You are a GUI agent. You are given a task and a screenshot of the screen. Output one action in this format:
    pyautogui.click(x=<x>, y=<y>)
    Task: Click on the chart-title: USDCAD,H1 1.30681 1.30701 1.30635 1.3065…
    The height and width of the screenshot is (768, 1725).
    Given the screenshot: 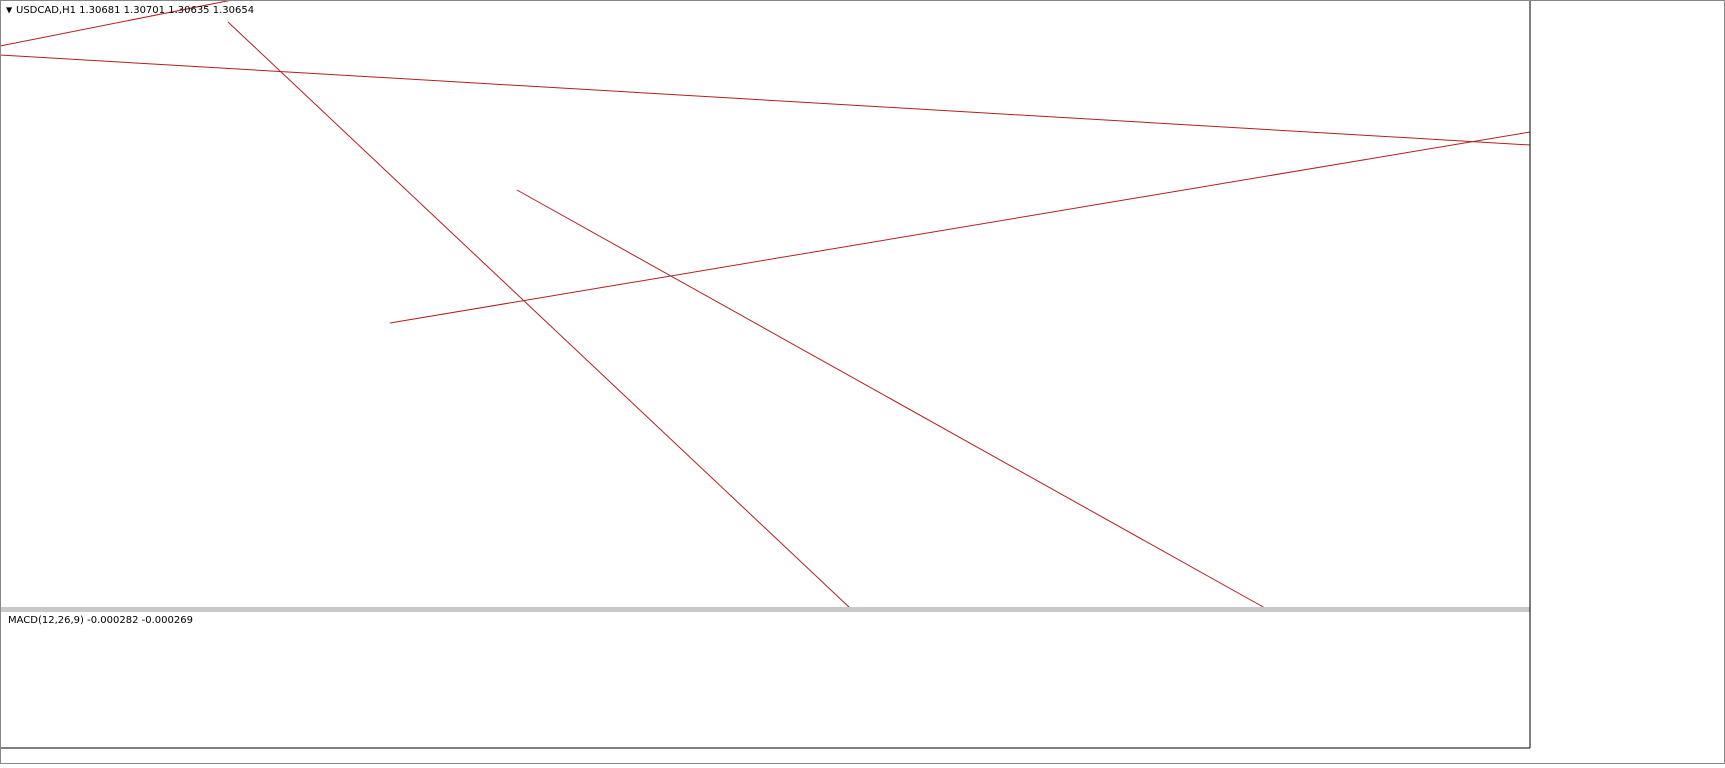 What is the action you would take?
    pyautogui.click(x=135, y=10)
    